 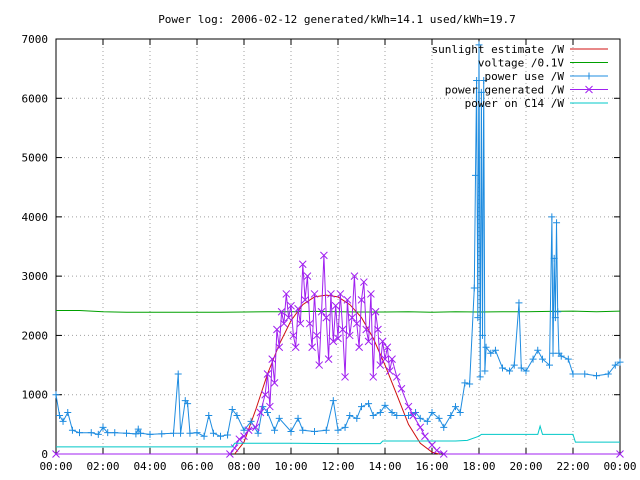 I want to click on legend-label: power use /W, so click(x=525, y=76).